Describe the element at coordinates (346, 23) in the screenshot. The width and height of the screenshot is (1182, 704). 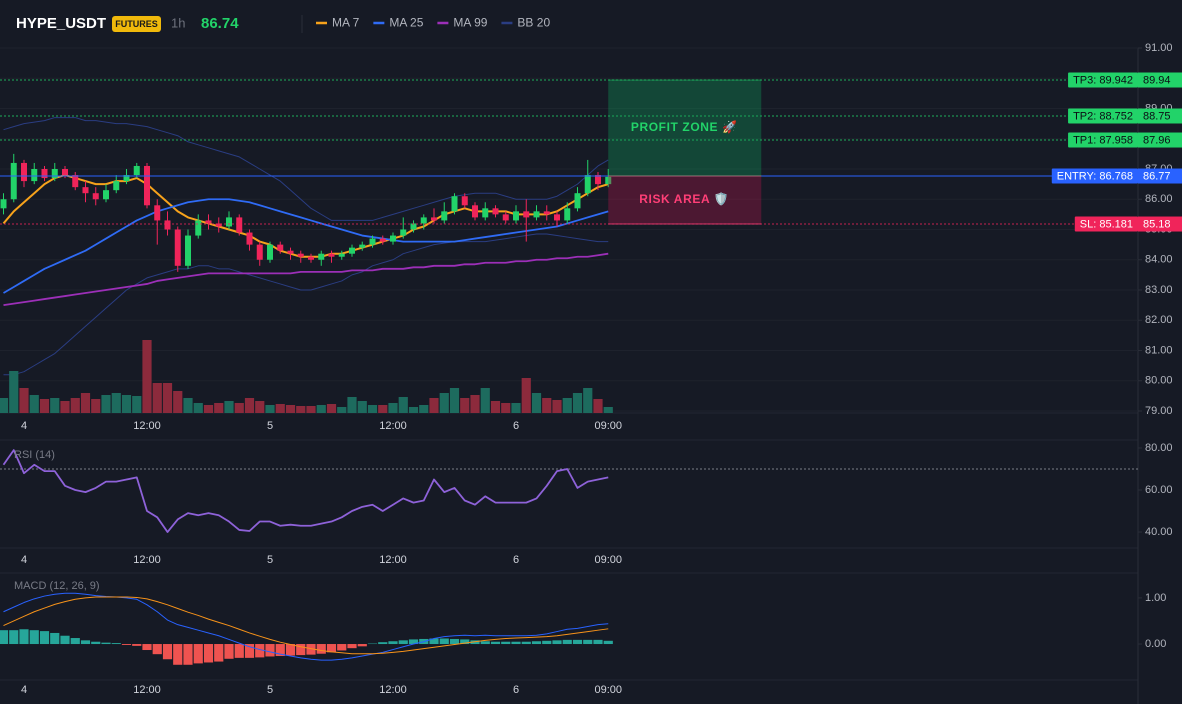
I see `legend-label: MA 7` at that location.